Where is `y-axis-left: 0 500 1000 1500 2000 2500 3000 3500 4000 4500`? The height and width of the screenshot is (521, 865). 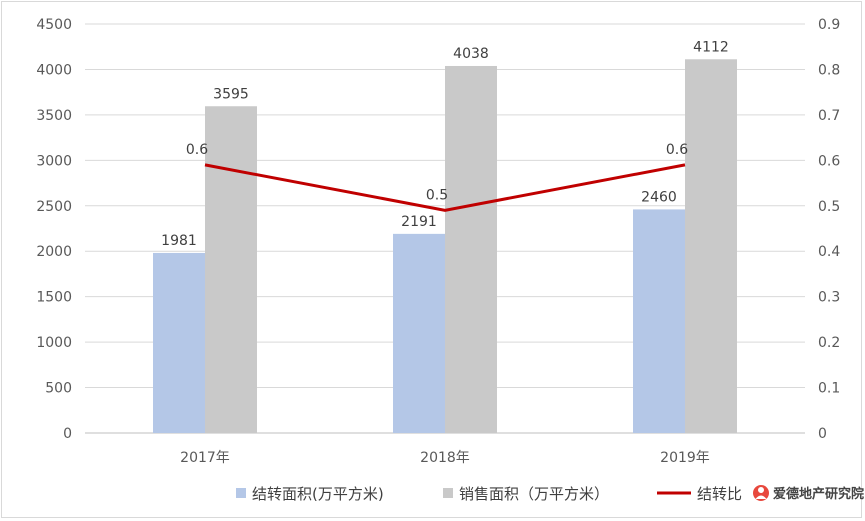 y-axis-left: 0 500 1000 1500 2000 2500 3000 3500 4000 4500 is located at coordinates (54, 229).